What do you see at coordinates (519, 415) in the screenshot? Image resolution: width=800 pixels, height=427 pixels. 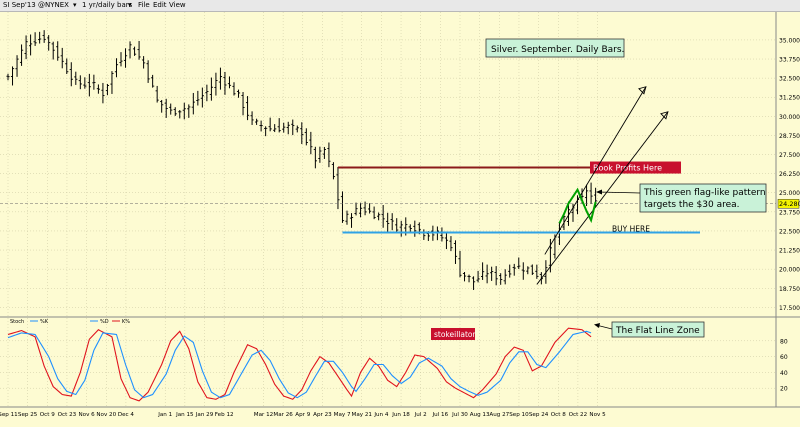 I see `date-tick-label: Sep 10` at bounding box center [519, 415].